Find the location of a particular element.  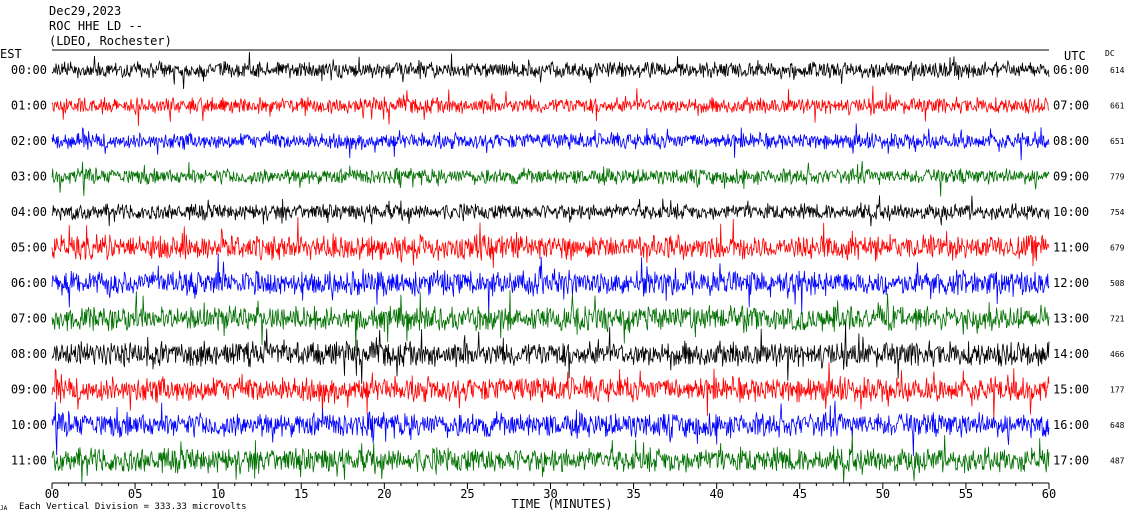

x-axis-title: TIME (MINUTES) is located at coordinates (561, 504).